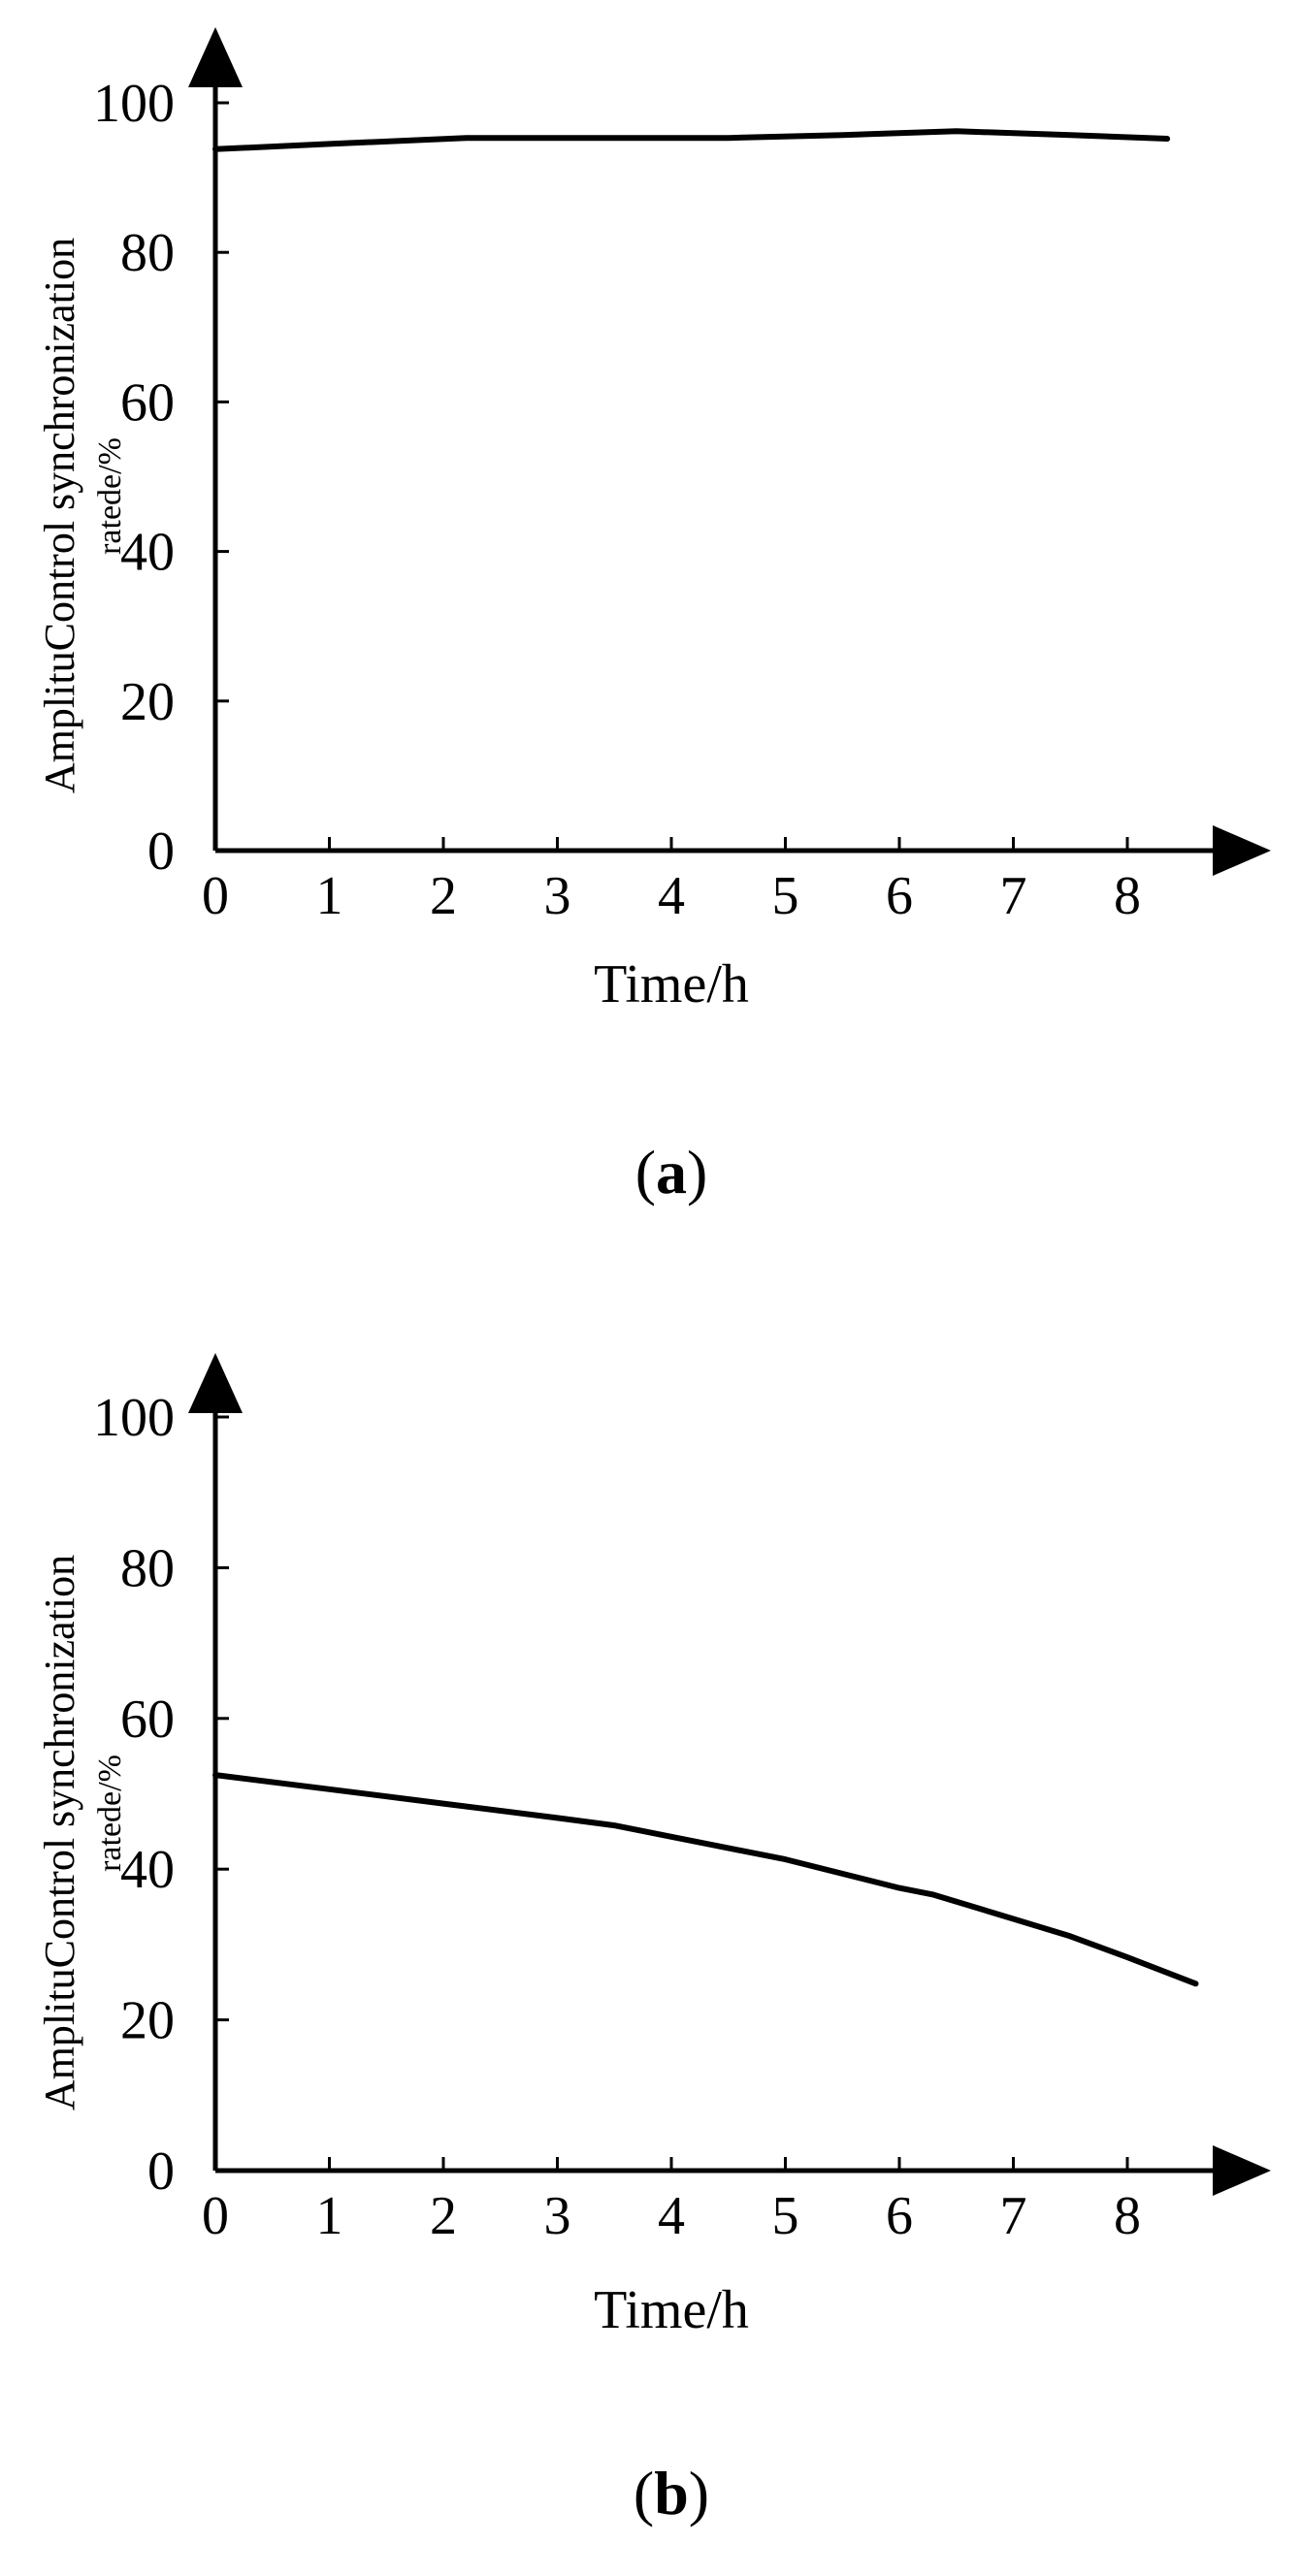  I want to click on panel-label: (a), so click(671, 1172).